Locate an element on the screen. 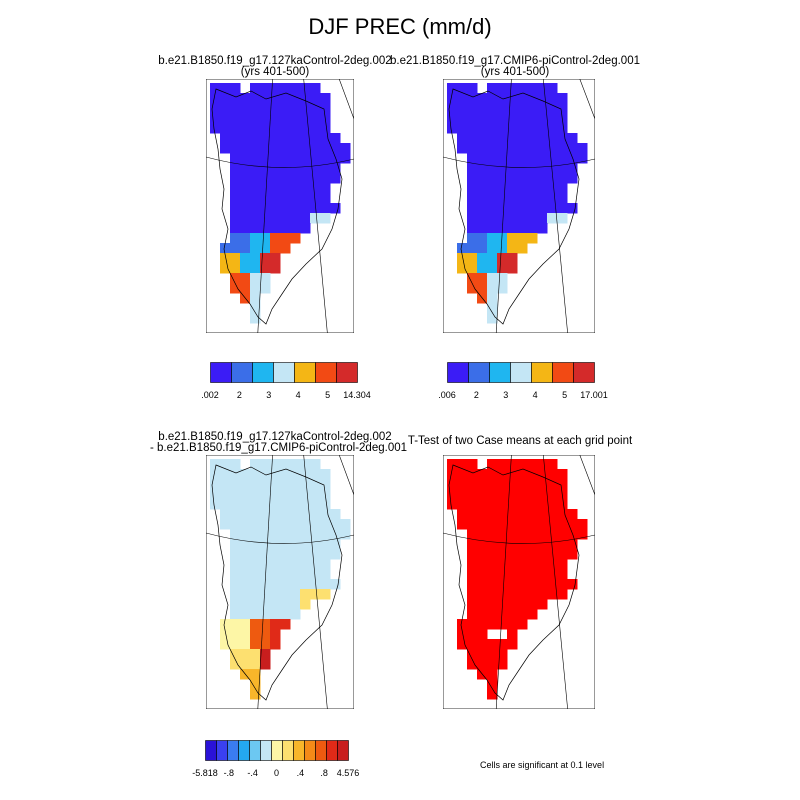 This screenshot has height=800, width=800. colorbar-tick-label: 5 is located at coordinates (328, 395).